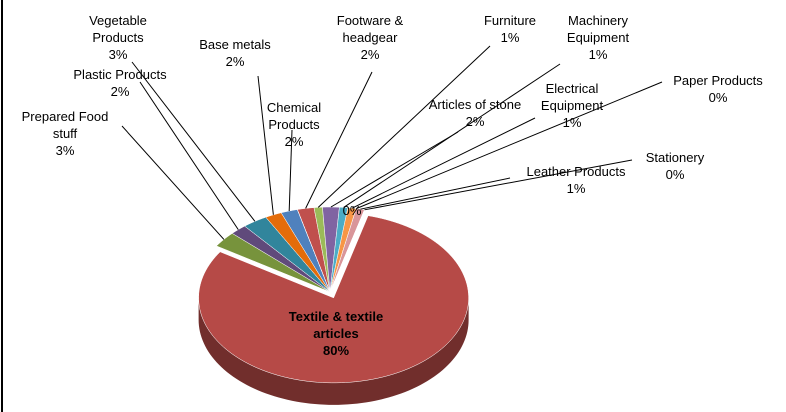  What do you see at coordinates (576, 171) in the screenshot?
I see `slice-name: Leather Products` at bounding box center [576, 171].